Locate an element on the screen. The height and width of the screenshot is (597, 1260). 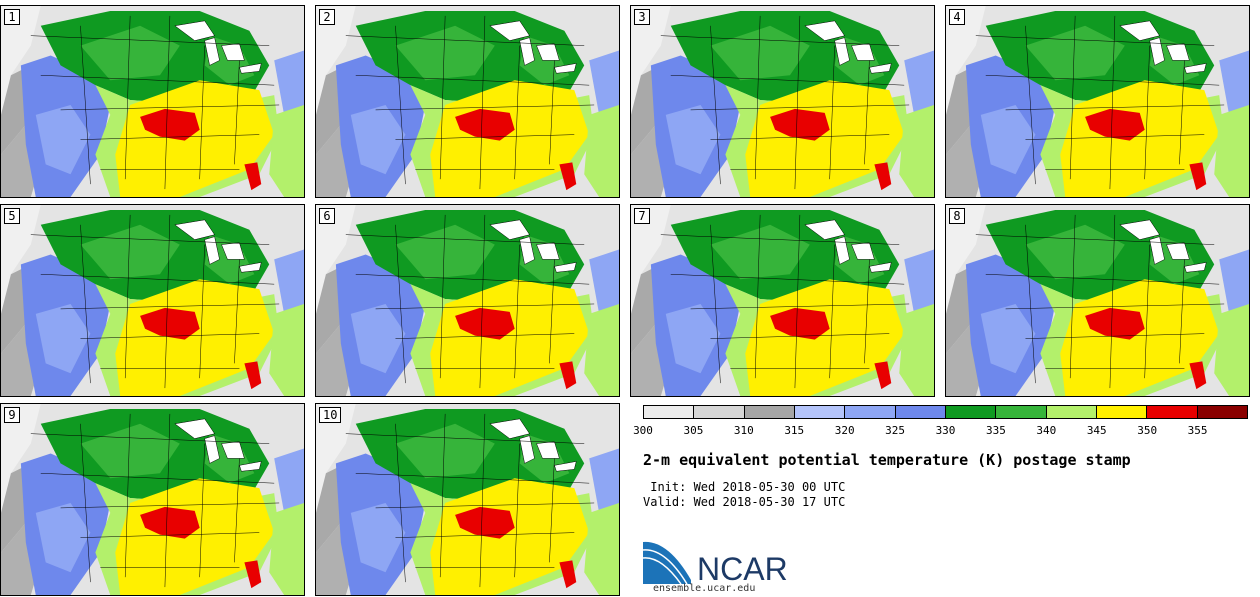
panel-number: 2 is located at coordinates (327, 17).